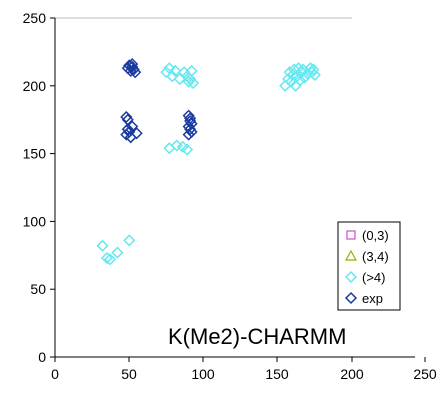  Describe the element at coordinates (35, 18) in the screenshot. I see `y-tick-label: 250` at that location.